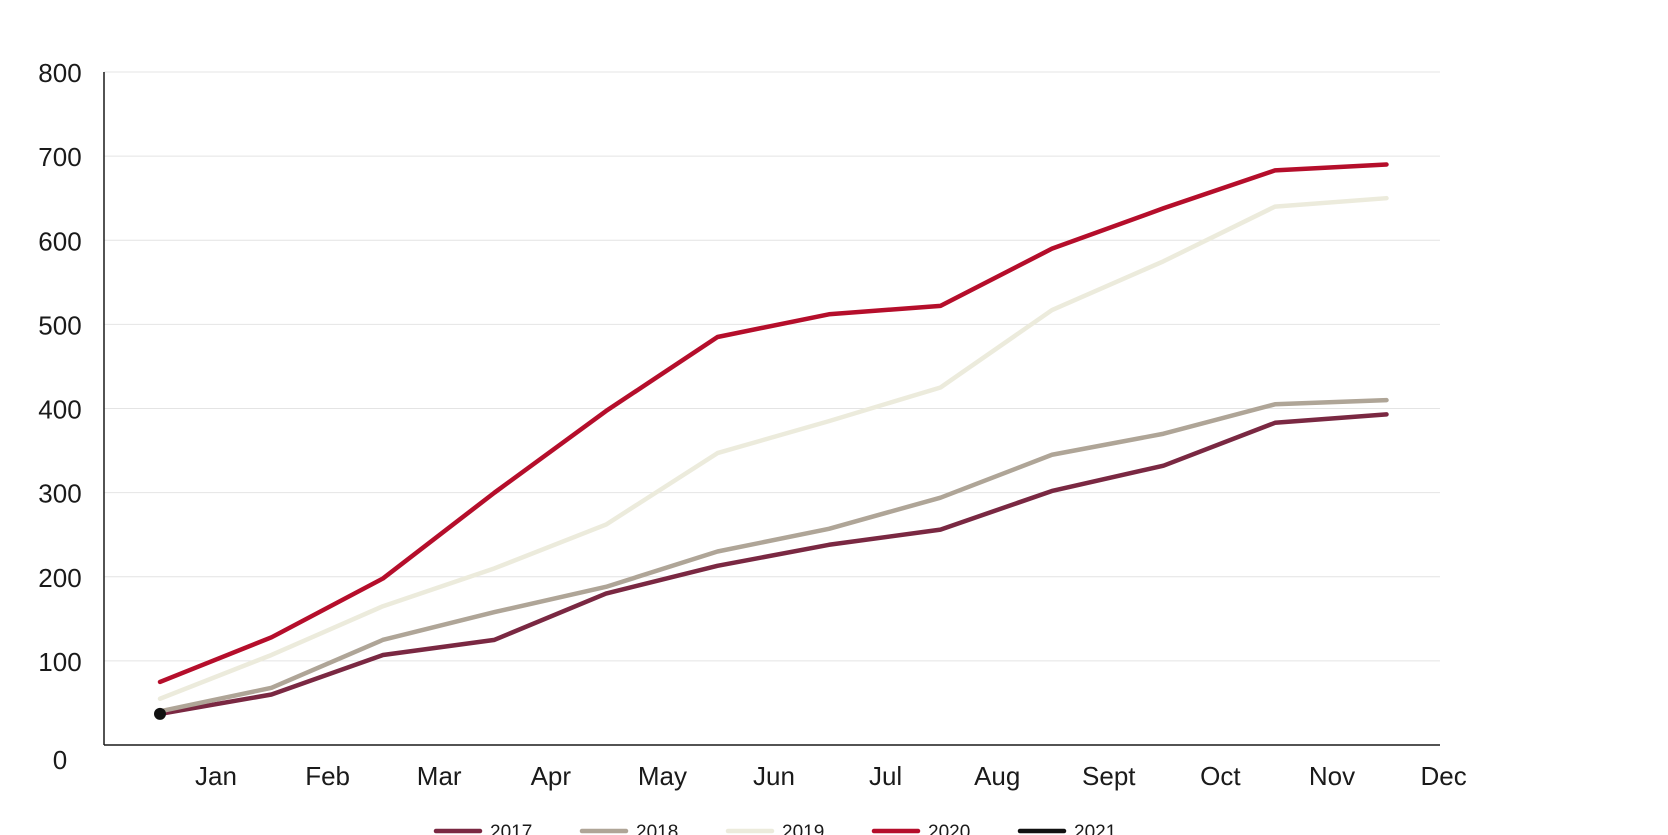 The width and height of the screenshot is (1668, 835). I want to click on y-tick-label: 500, so click(59, 325).